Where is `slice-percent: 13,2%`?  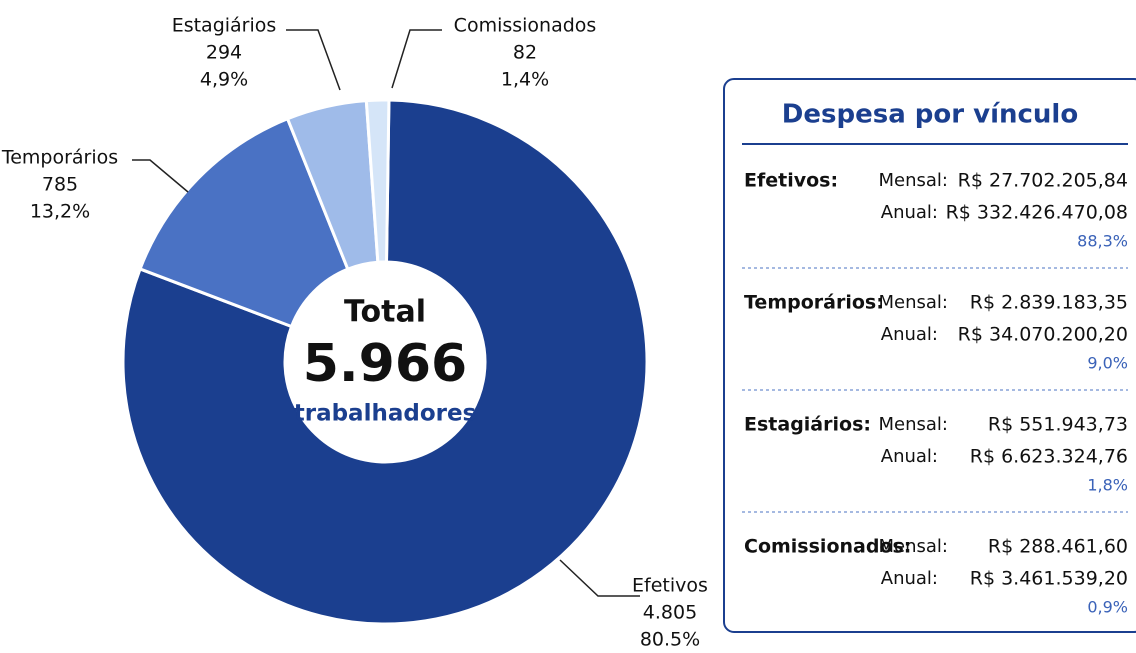
slice-percent: 13,2% is located at coordinates (60, 212).